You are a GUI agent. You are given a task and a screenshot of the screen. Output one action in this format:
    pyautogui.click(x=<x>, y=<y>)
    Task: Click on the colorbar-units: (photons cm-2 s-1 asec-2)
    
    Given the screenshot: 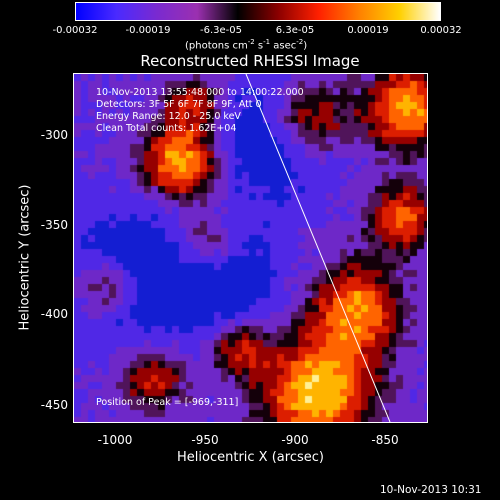 What is the action you would take?
    pyautogui.click(x=246, y=44)
    